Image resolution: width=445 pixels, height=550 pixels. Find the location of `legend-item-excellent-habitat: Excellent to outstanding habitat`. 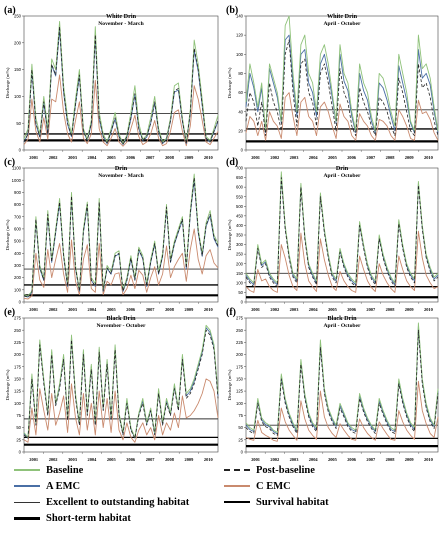

legend-item-excellent-habitat: Excellent to outstanding habitat is located at coordinates (101, 502).